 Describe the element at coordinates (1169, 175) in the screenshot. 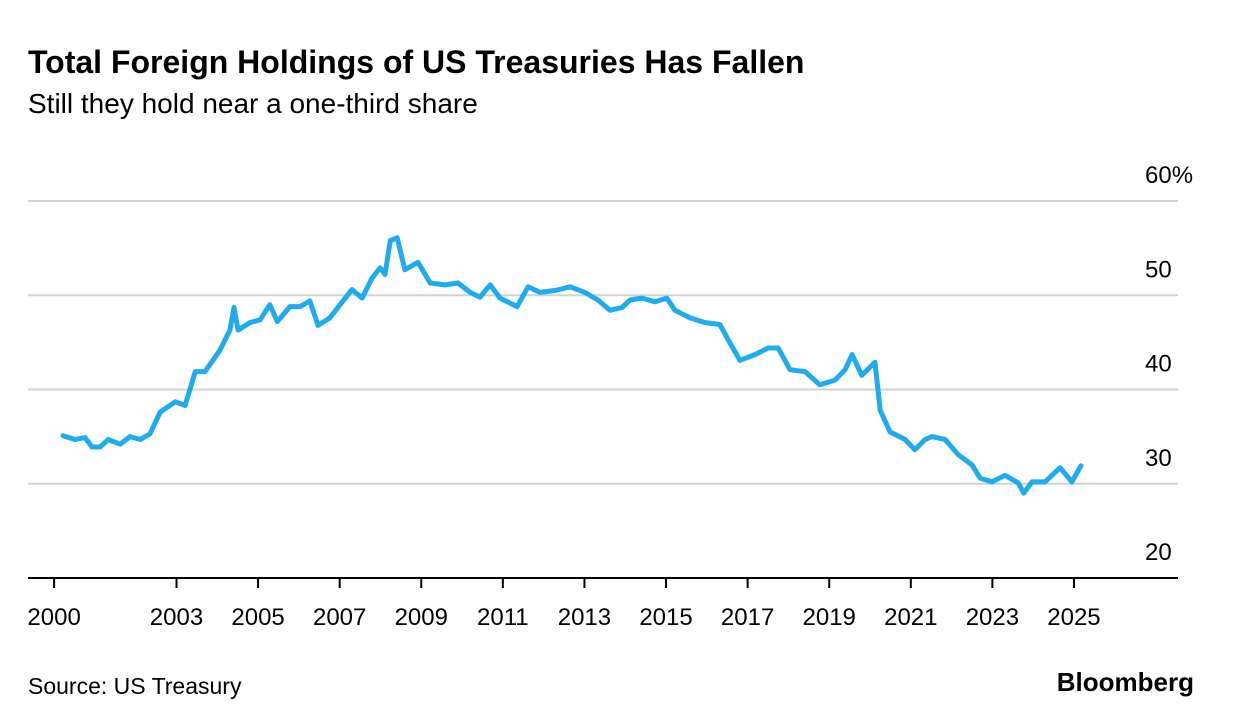

I see `y-tick-label: 60%` at that location.